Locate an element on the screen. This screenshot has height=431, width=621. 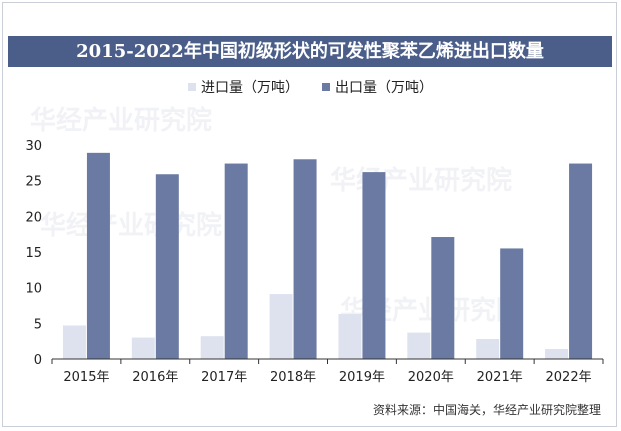
x-tick-label: 2021年 is located at coordinates (500, 377).